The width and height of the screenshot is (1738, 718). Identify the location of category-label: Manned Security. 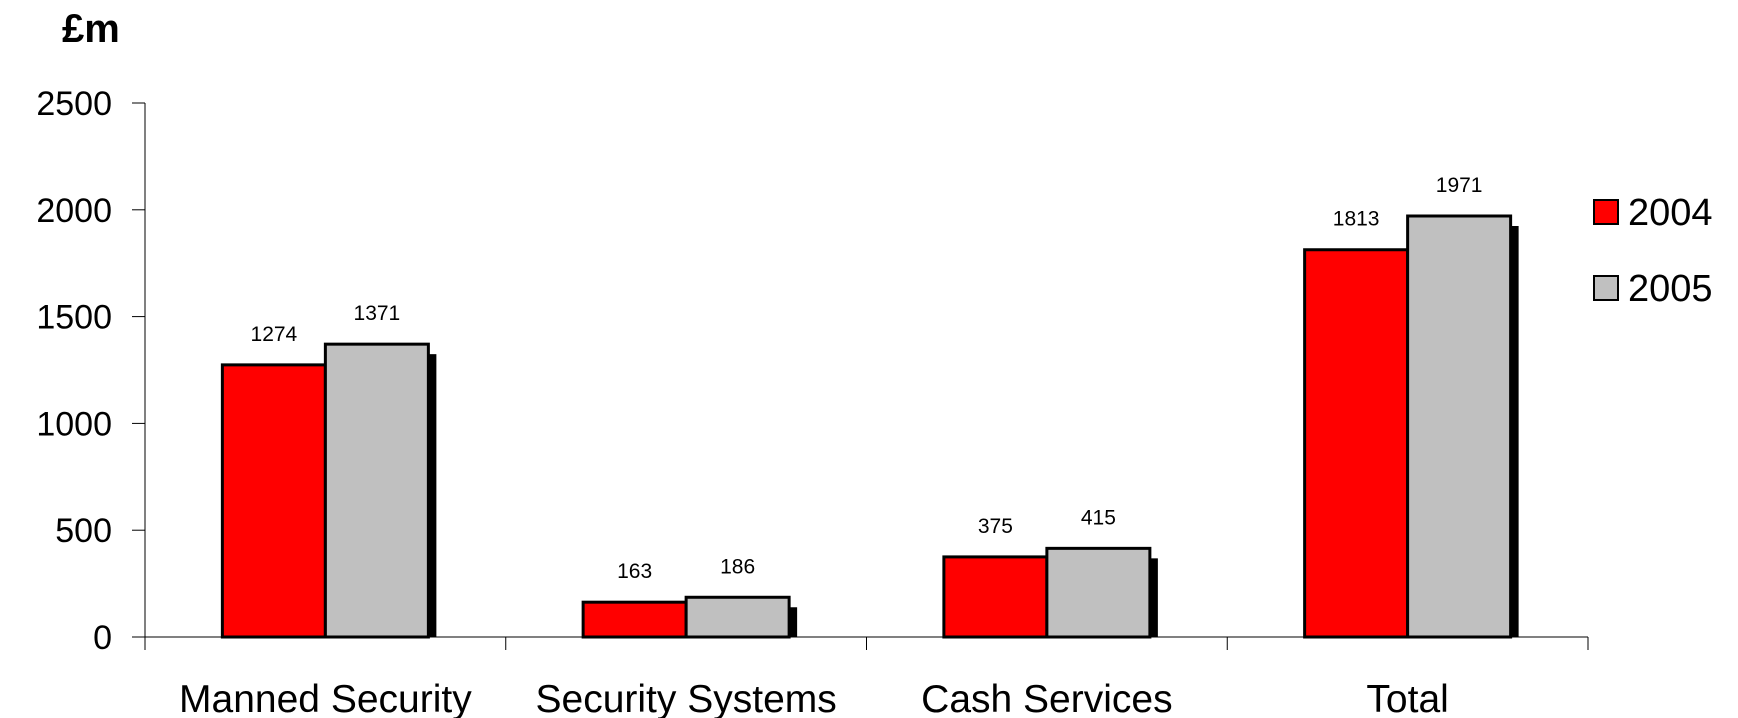
(325, 698).